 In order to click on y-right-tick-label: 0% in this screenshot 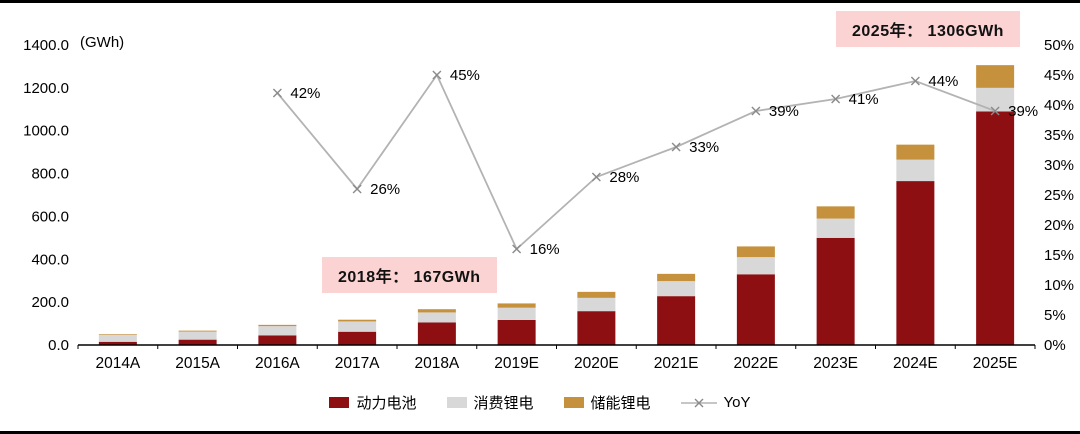, I will do `click(1055, 345)`.